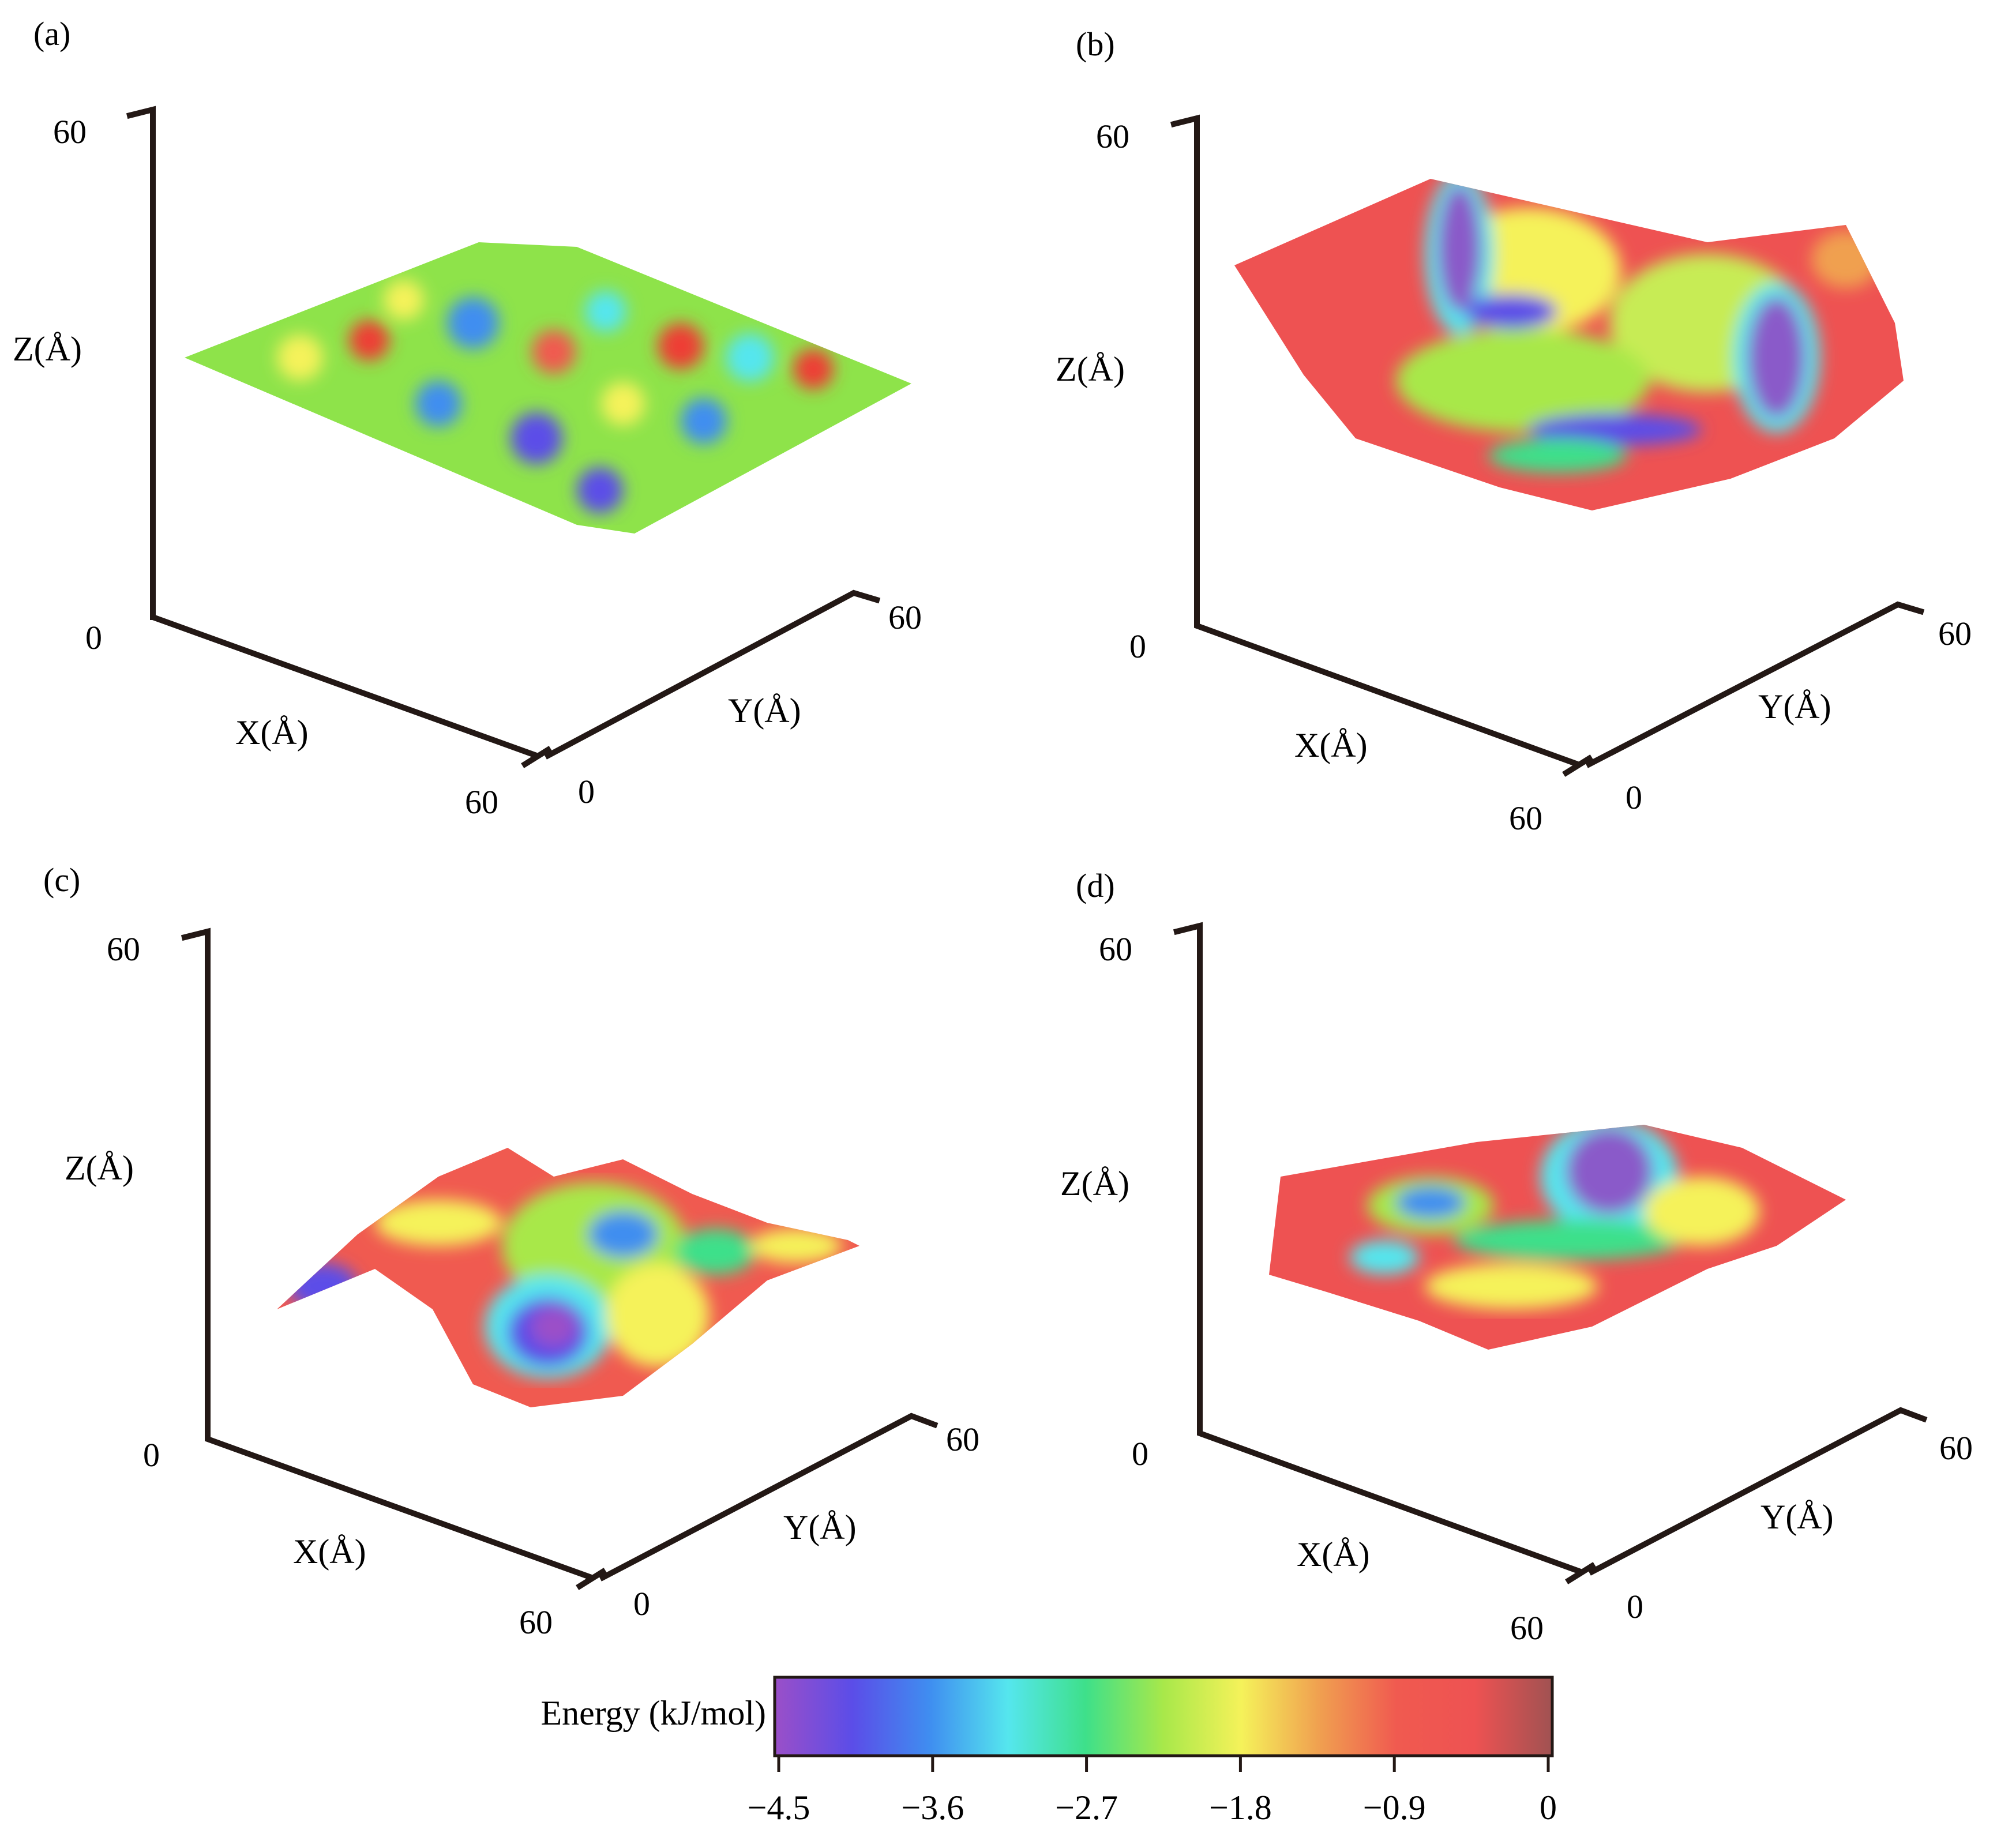  What do you see at coordinates (1557, 1237) in the screenshot?
I see `surface-d` at bounding box center [1557, 1237].